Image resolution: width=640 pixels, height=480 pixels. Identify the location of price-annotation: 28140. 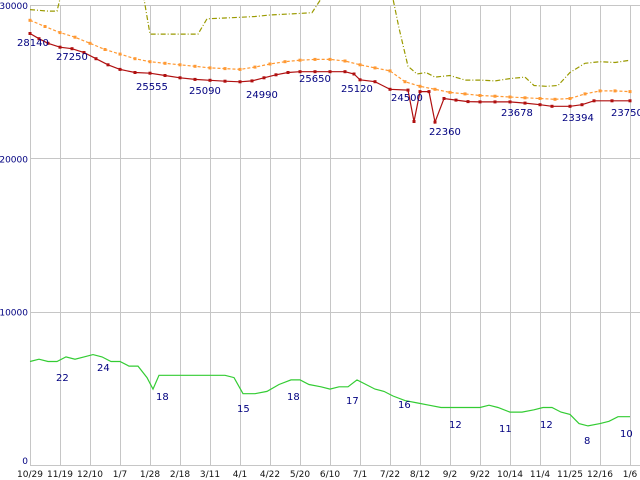
(33, 43).